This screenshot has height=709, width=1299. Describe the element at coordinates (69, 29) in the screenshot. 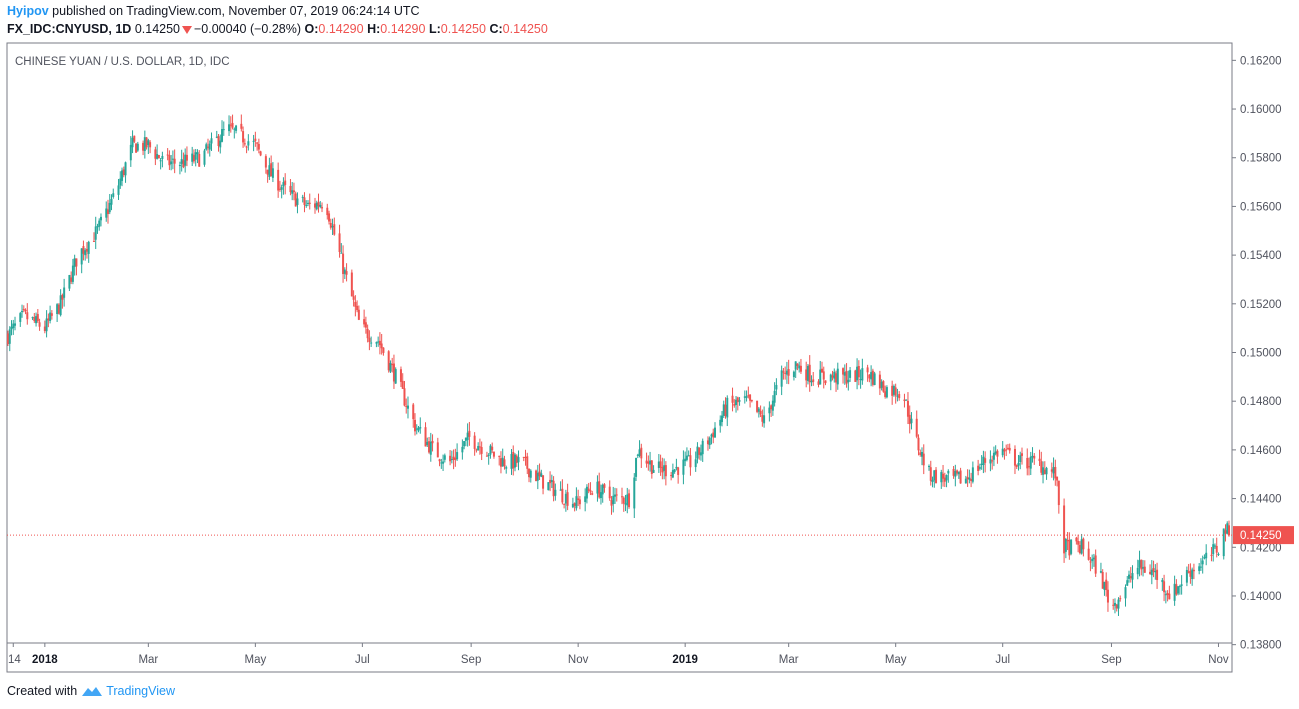

I see `symbol-name: FX_IDC:CNYUSD, 1D` at that location.